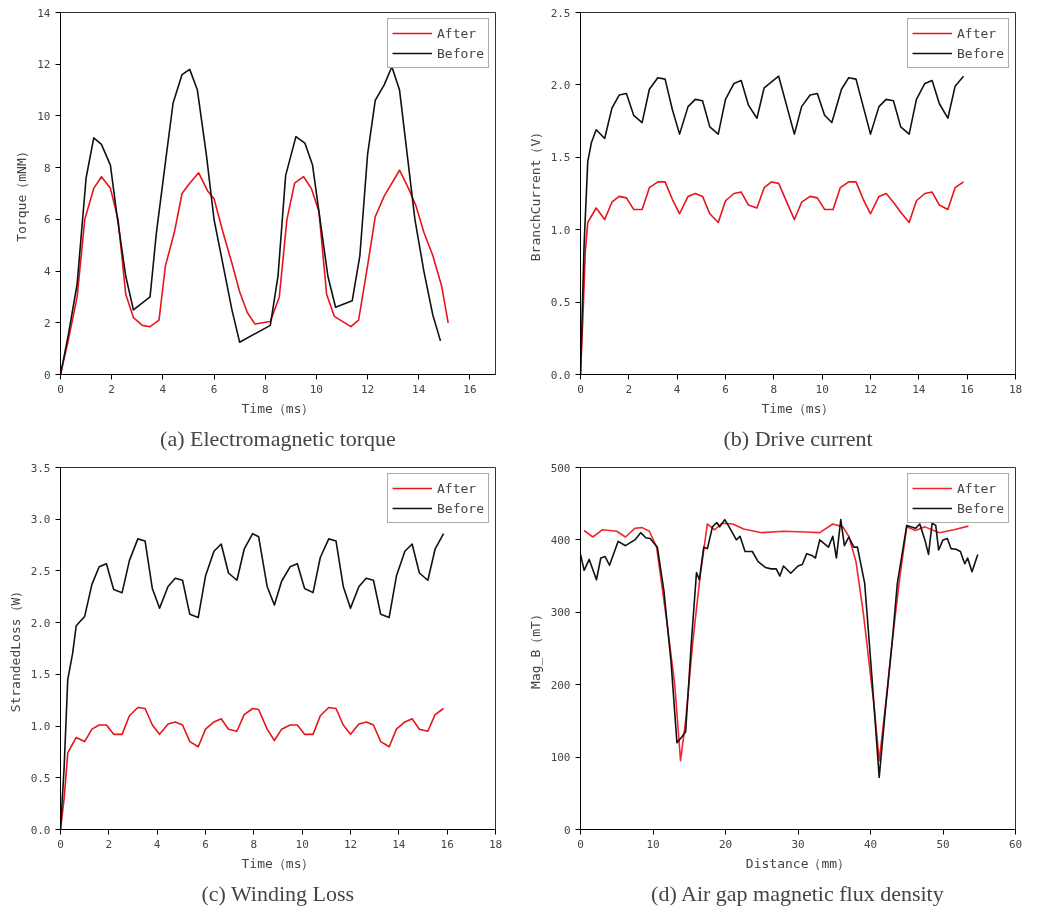 The image size is (1053, 924). What do you see at coordinates (535, 193) in the screenshot?
I see `y-axis-title: BranchCurrent（V）` at bounding box center [535, 193].